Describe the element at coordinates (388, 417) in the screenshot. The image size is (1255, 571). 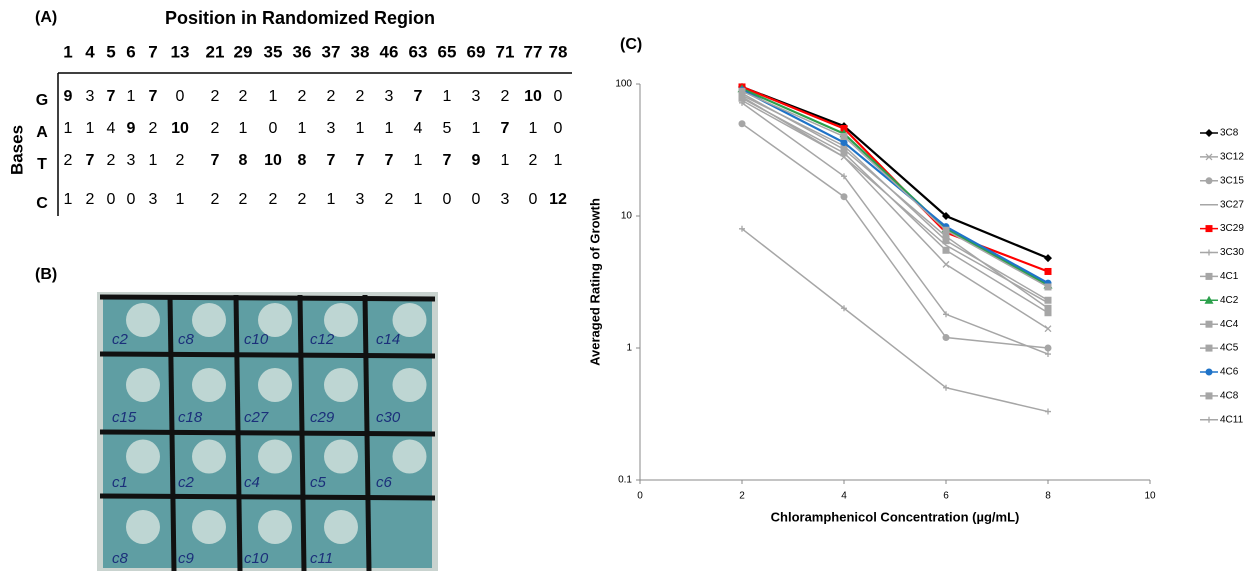
I see `plate-label: c30` at that location.